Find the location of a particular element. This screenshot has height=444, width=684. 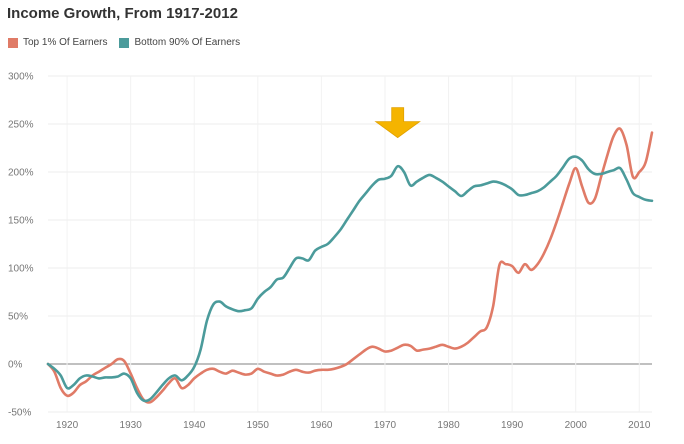

y-tick-label: 0% is located at coordinates (15, 365).